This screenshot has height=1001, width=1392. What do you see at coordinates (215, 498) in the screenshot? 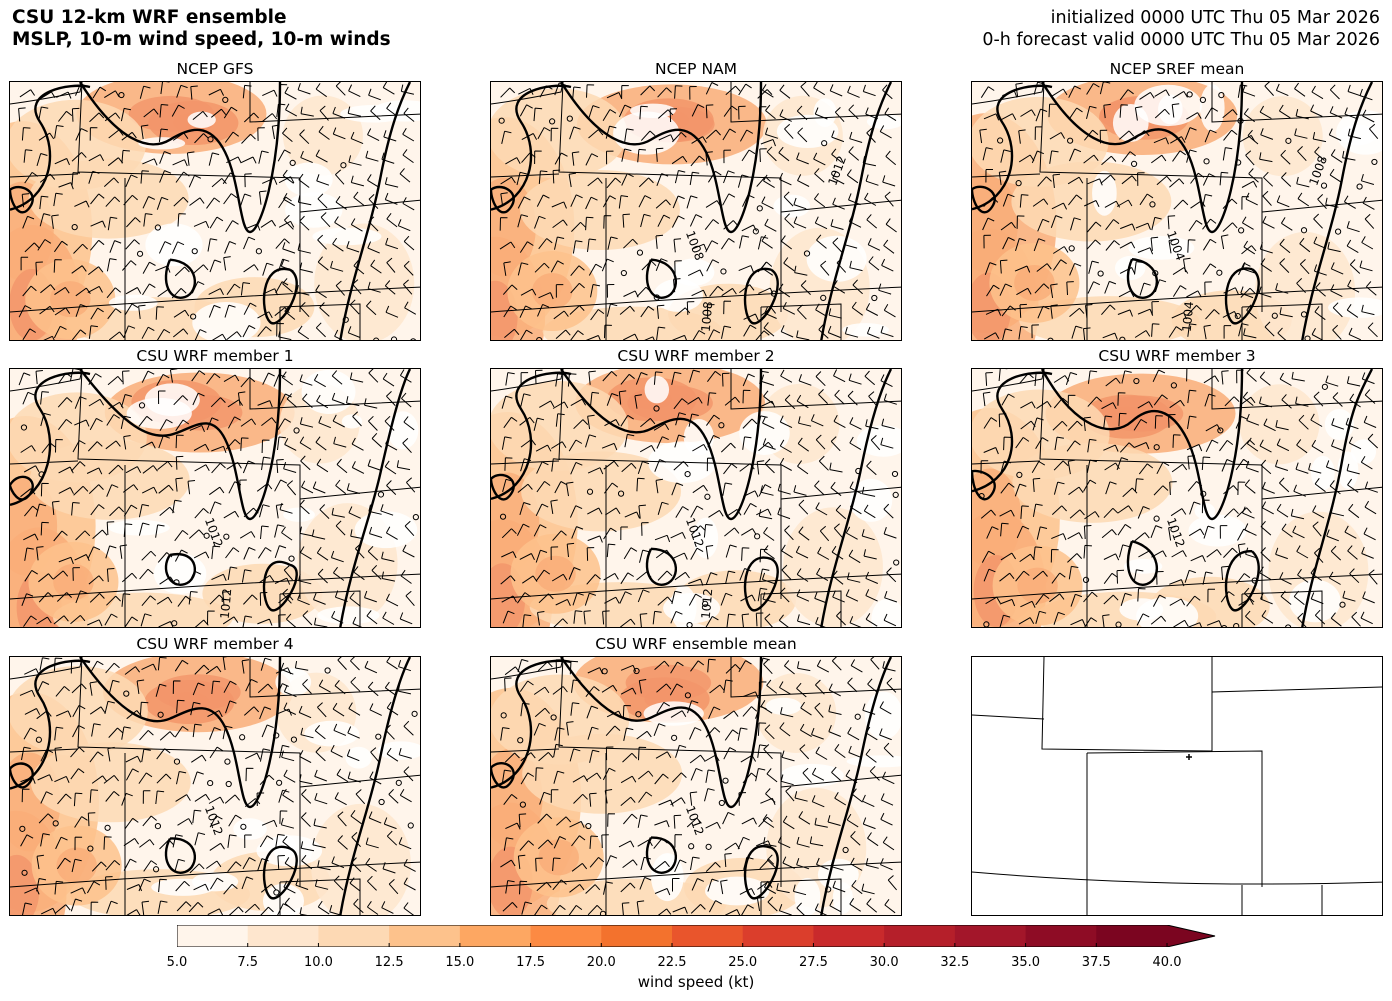
I see `map-panel-member1: 1012 1012` at bounding box center [215, 498].